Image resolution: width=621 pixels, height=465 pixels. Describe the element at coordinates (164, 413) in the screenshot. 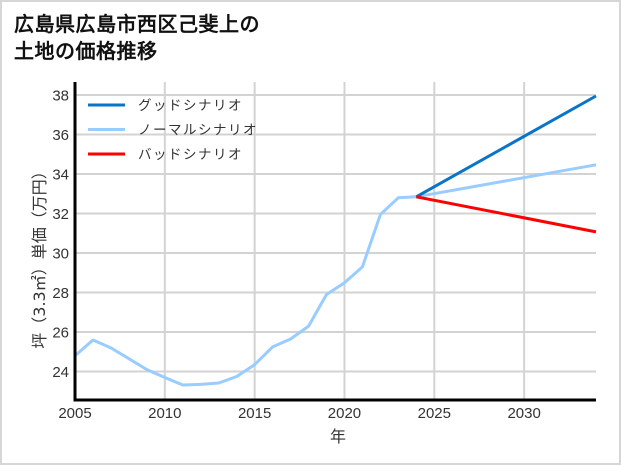

I see `x-tick-label: 2010` at that location.